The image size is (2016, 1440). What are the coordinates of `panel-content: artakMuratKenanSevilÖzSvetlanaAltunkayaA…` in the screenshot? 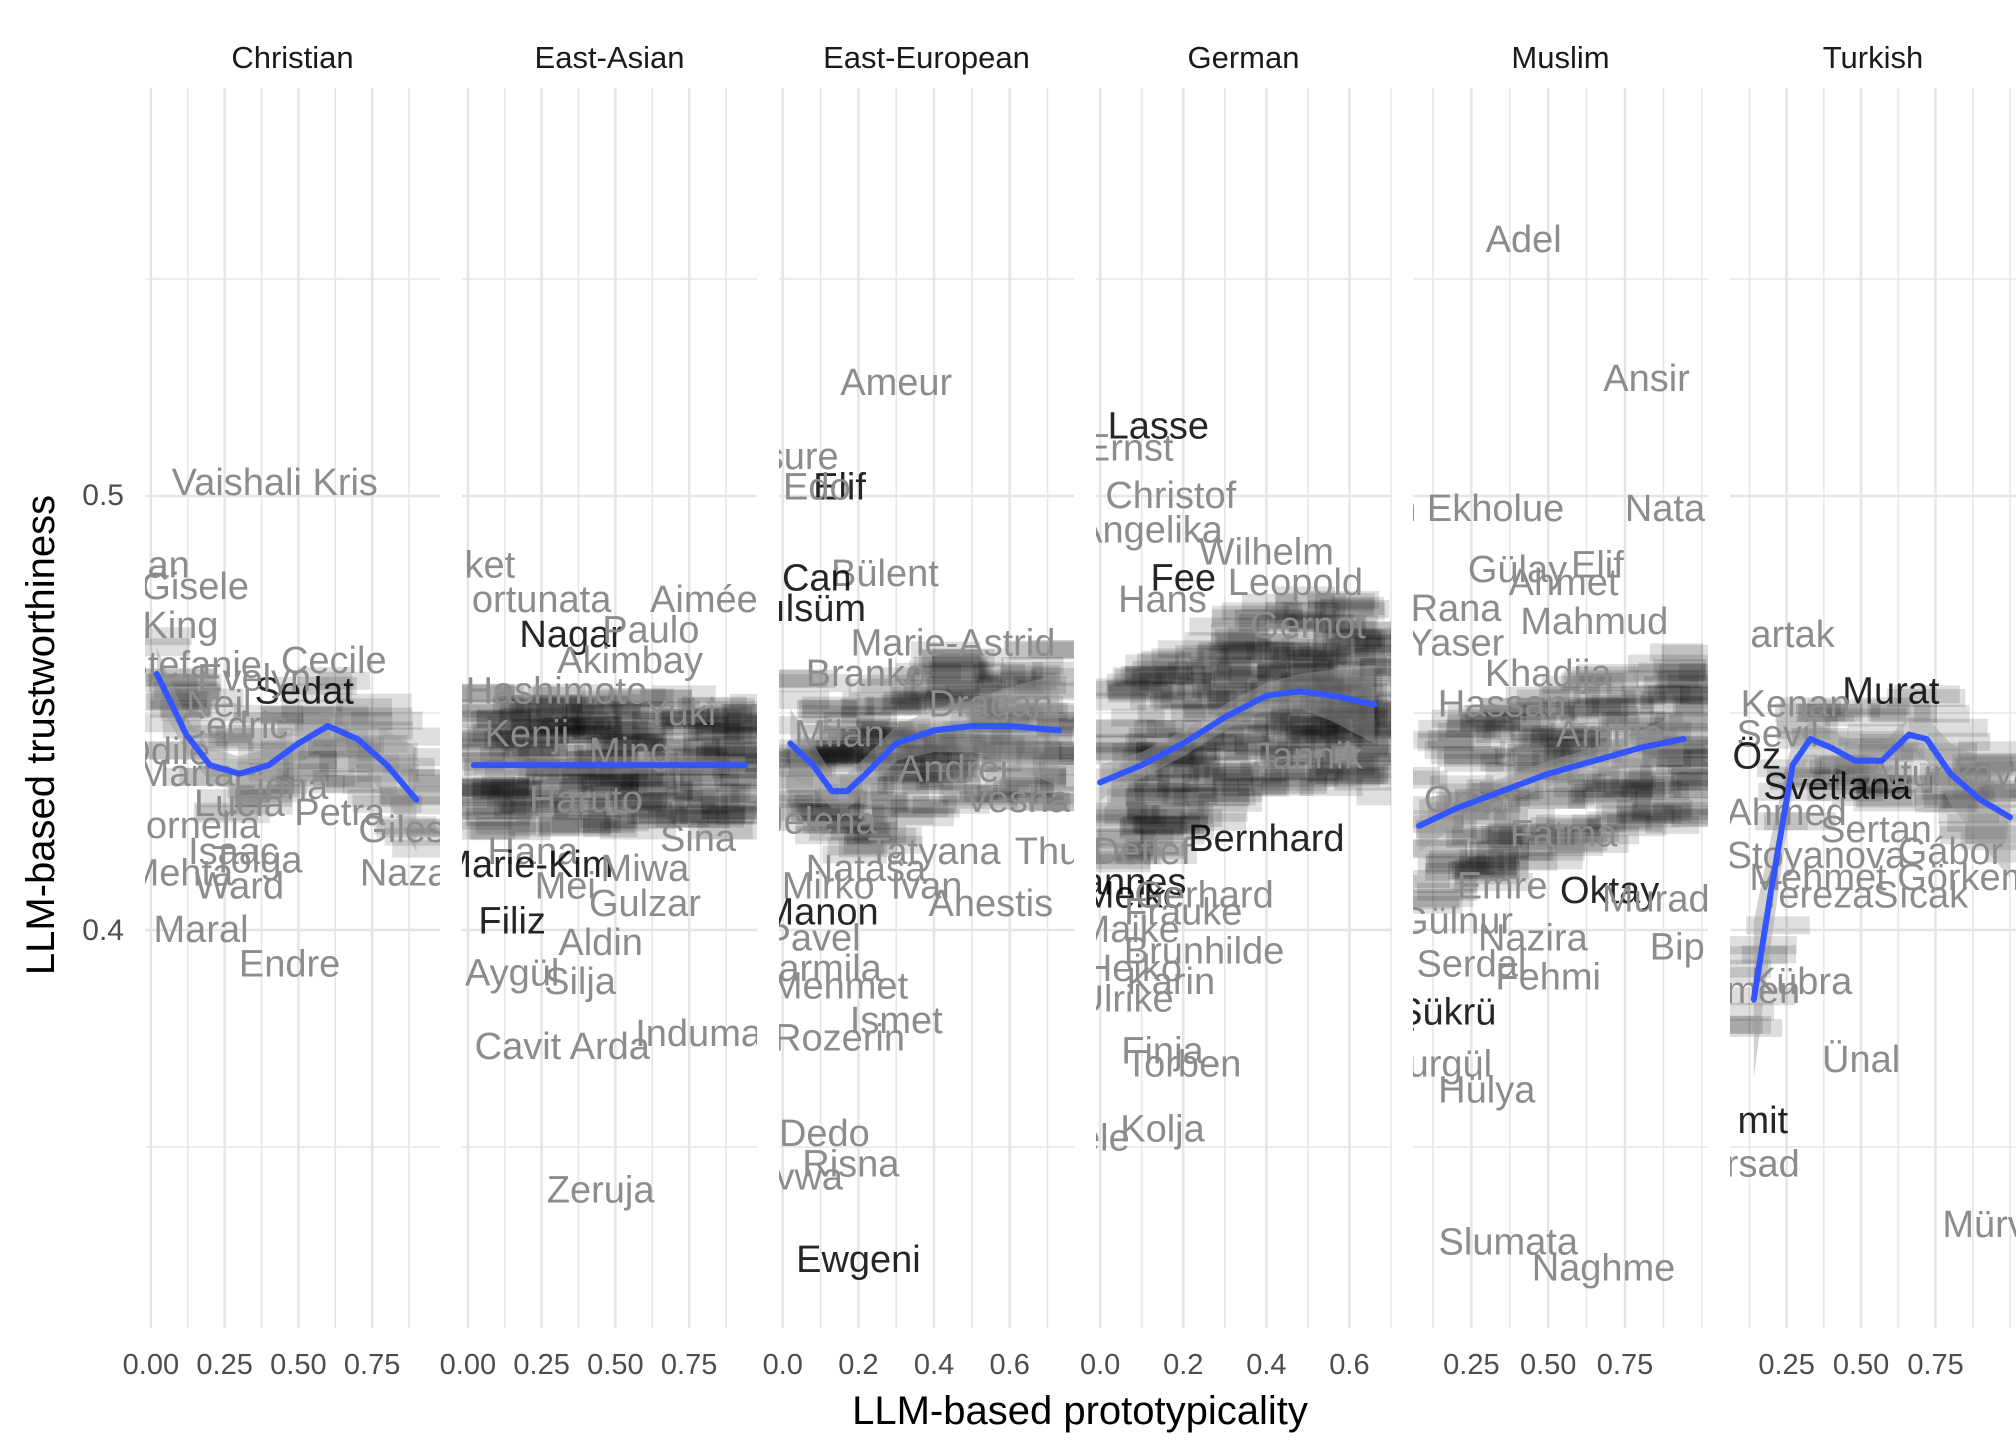 It's located at (1873, 930).